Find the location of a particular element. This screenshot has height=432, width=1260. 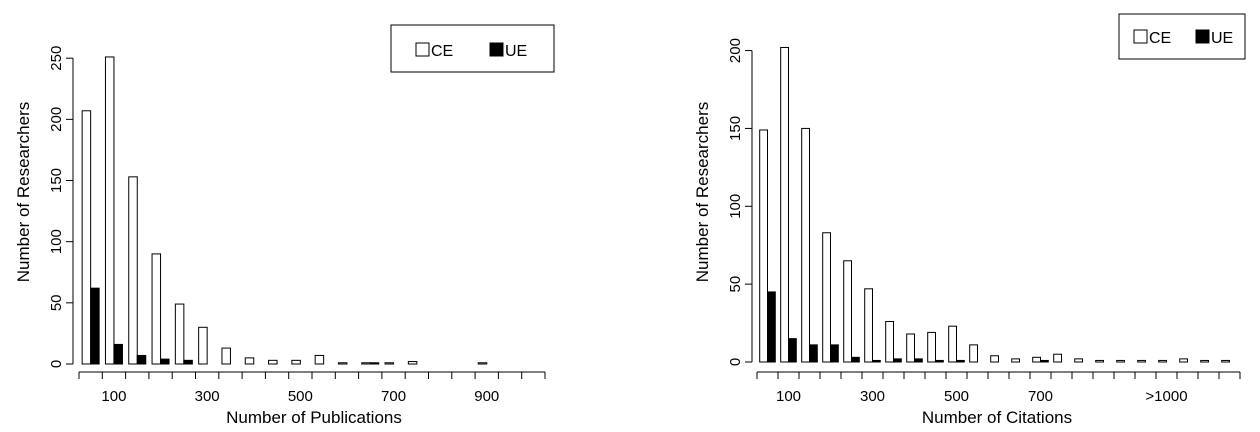

legend-box is located at coordinates (472, 48).